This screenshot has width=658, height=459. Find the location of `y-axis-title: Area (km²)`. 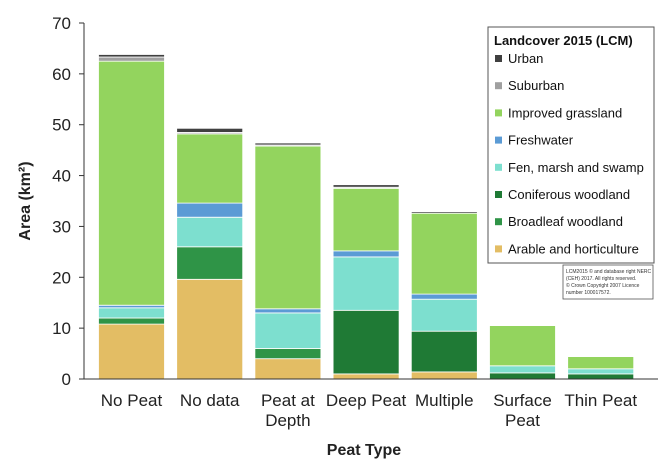

y-axis-title: Area (km²) is located at coordinates (25, 200).